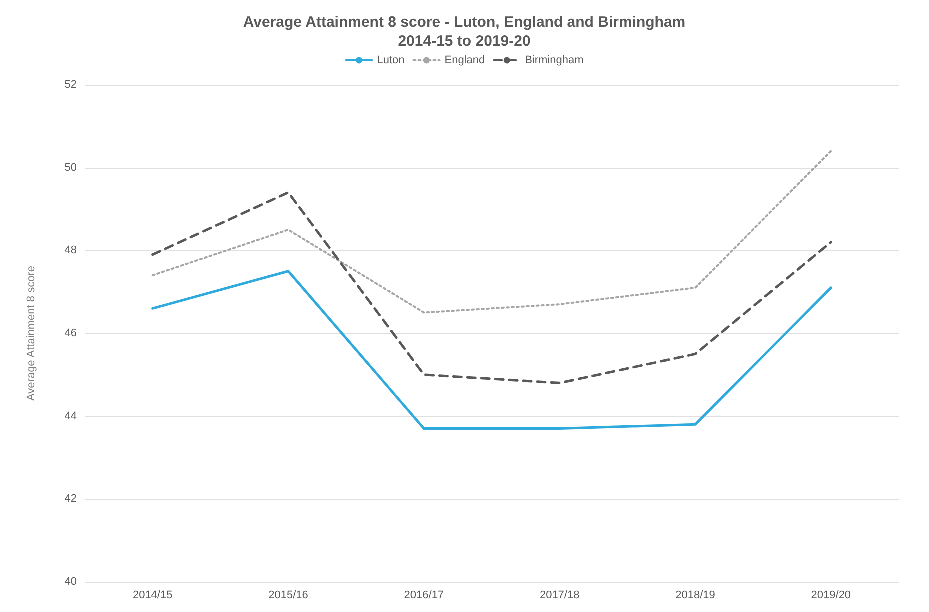  Describe the element at coordinates (70, 499) in the screenshot. I see `y-tick-label: 42` at that location.